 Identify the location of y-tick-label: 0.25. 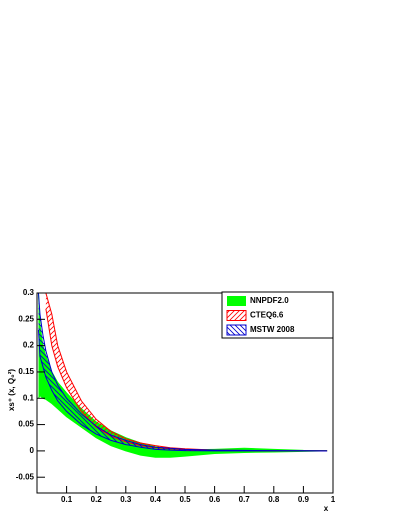
(26, 318).